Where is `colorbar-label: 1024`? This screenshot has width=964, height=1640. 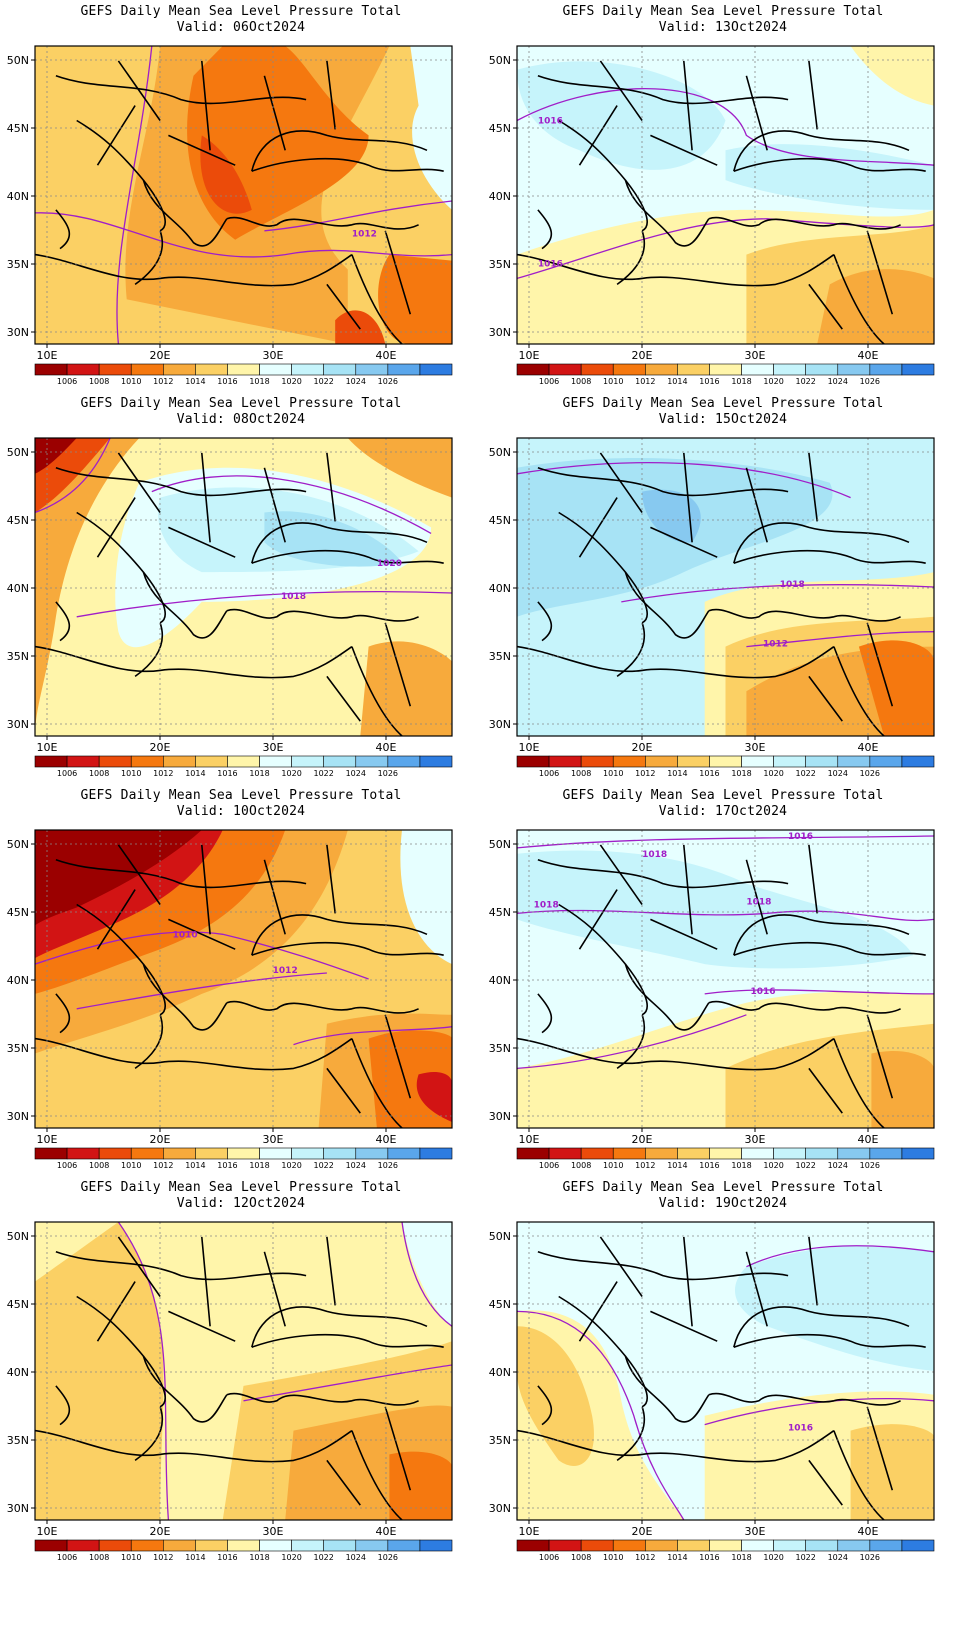
colorbar-label: 1024 is located at coordinates (838, 381).